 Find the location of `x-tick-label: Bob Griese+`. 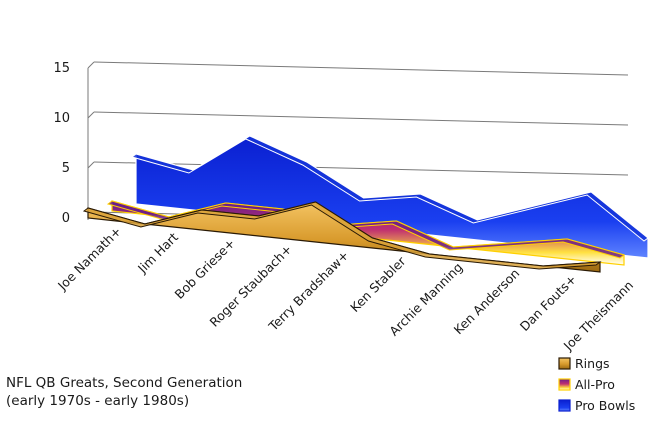

x-tick-label: Bob Griese+ is located at coordinates (205, 269).